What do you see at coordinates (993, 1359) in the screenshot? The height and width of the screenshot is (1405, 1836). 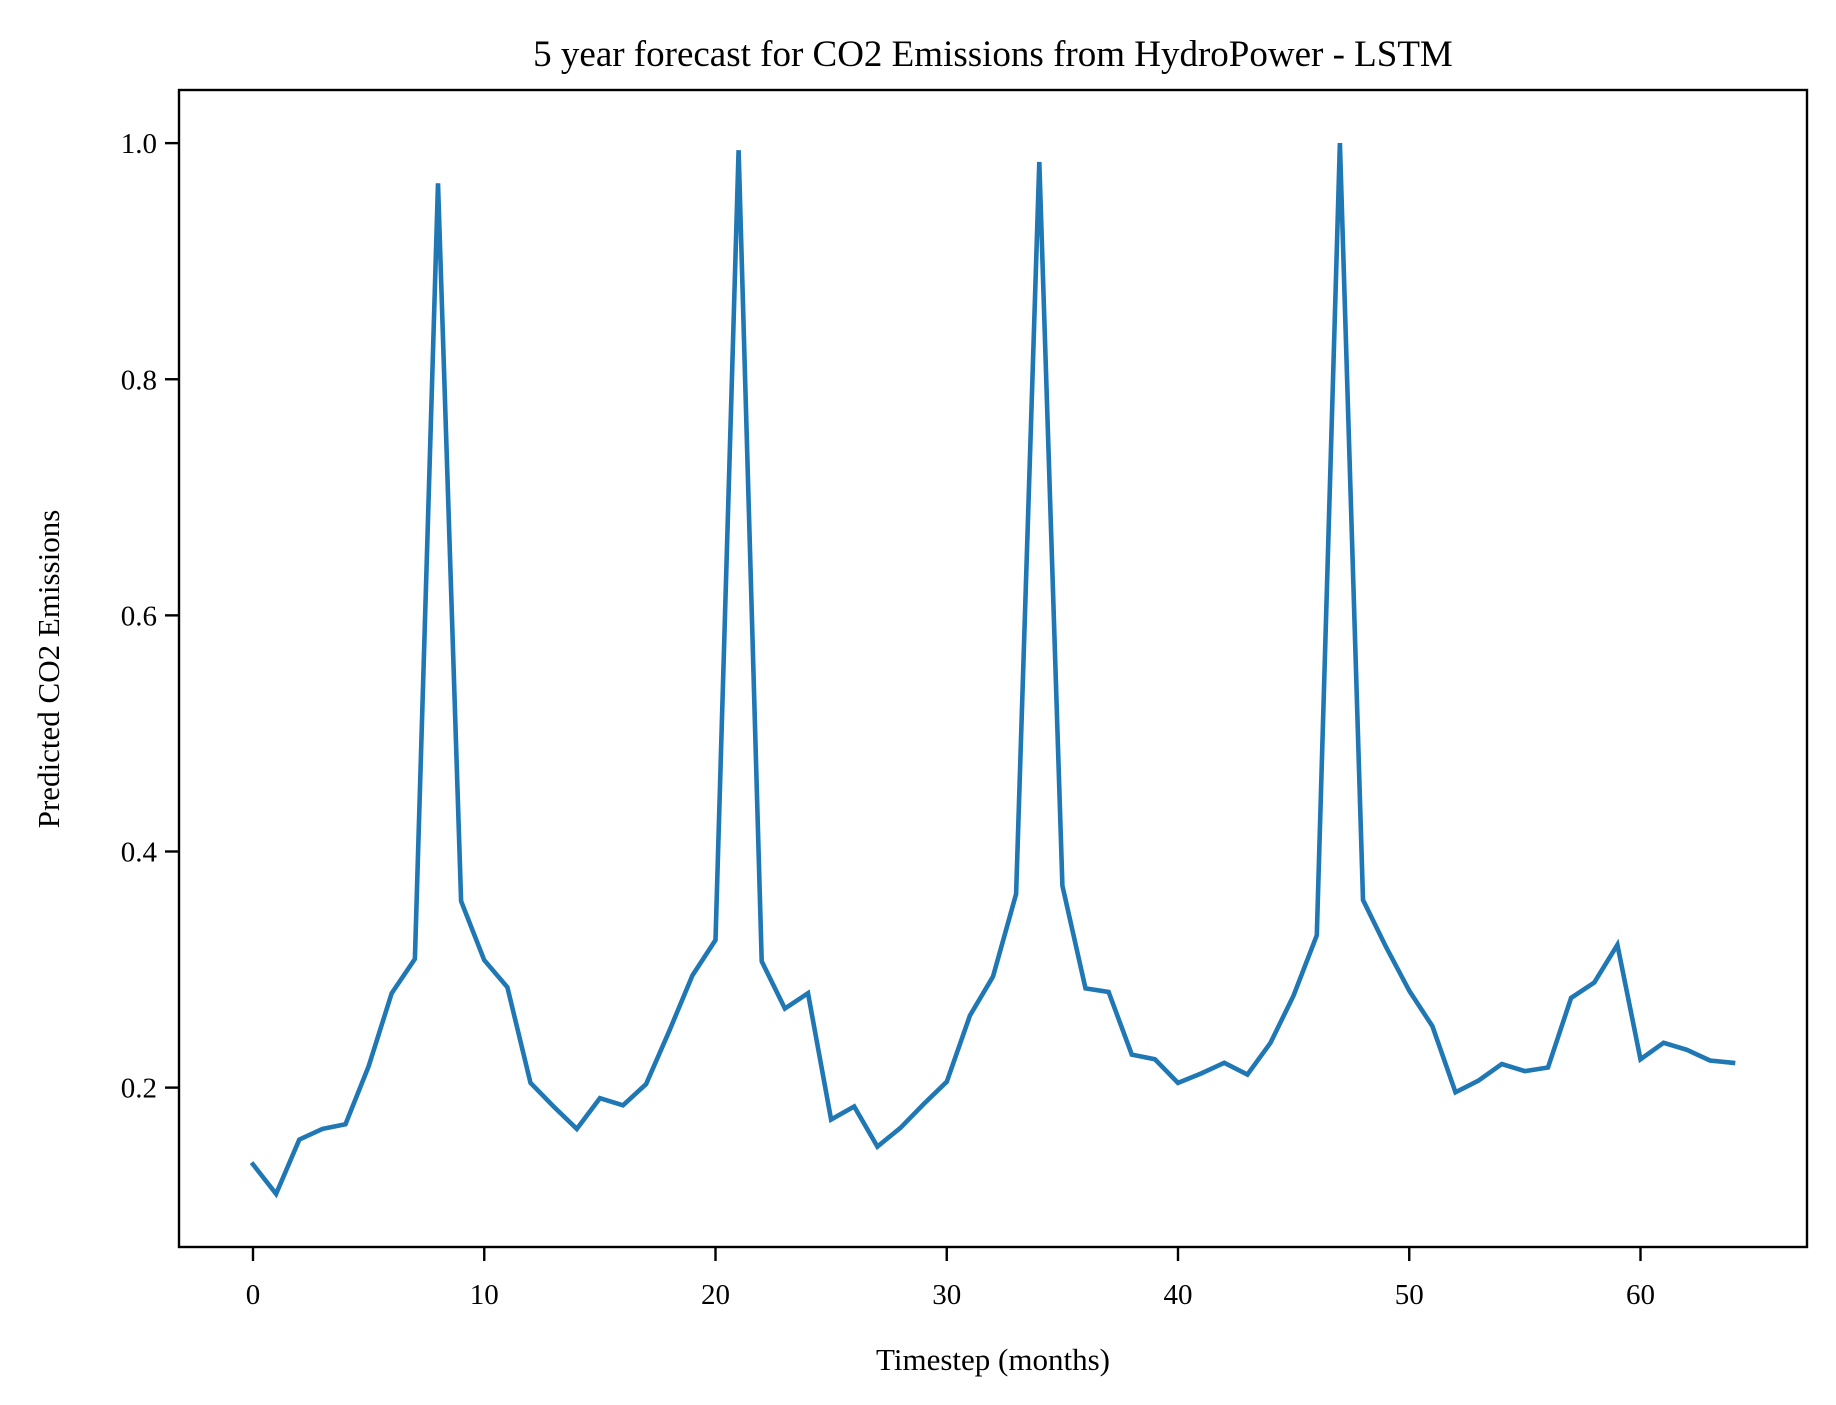 I see `x-axis-label: Timestep (months)` at bounding box center [993, 1359].